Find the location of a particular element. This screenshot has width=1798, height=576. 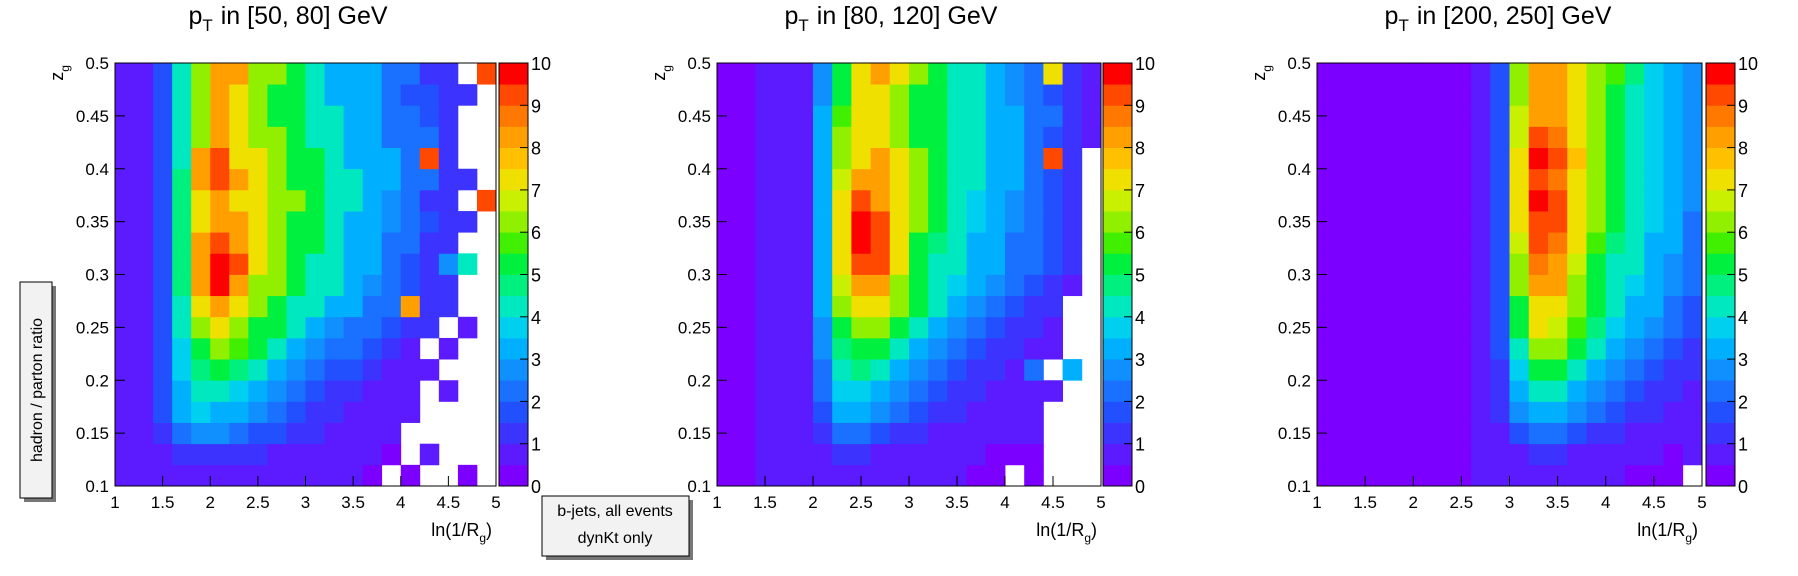

y-tick-label: 0.2 is located at coordinates (97, 380).